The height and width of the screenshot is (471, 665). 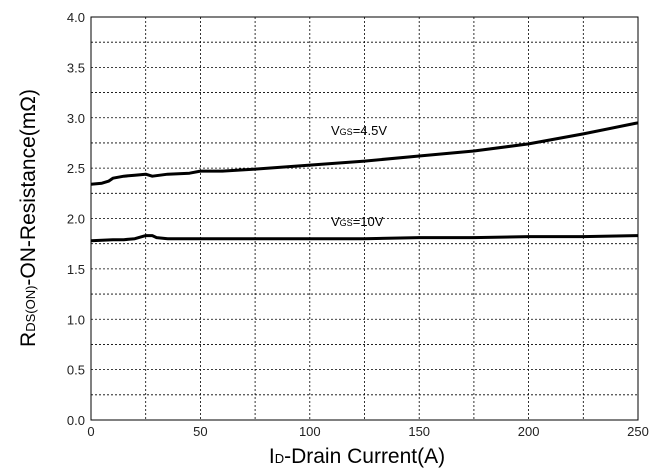 I want to click on x-tick-label: 0, so click(x=90, y=431).